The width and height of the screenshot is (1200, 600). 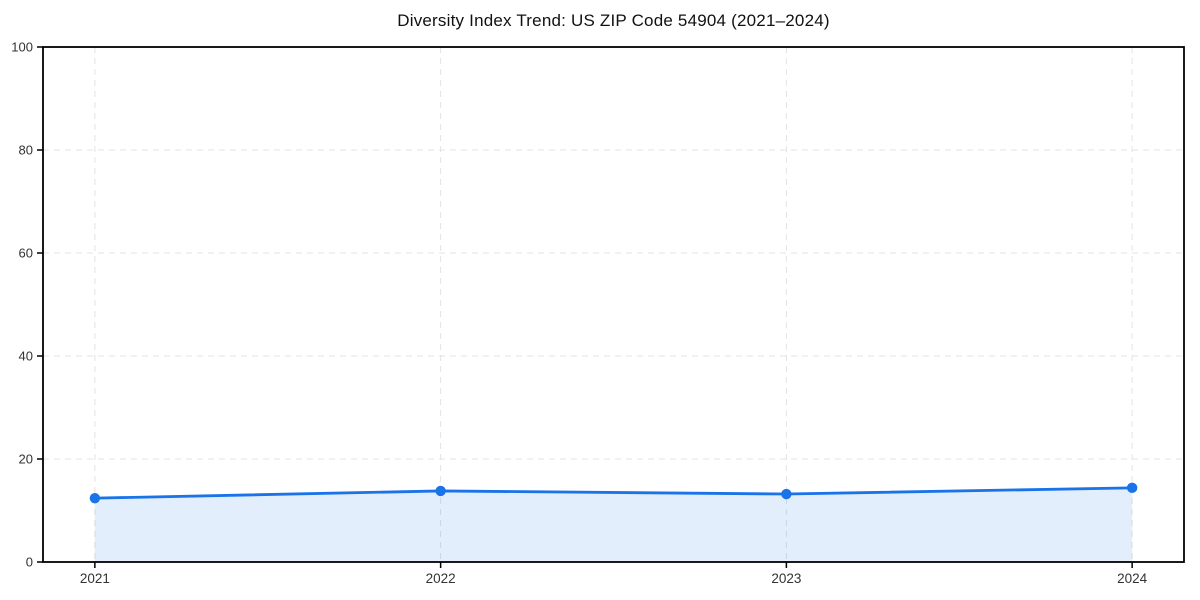 What do you see at coordinates (22, 47) in the screenshot?
I see `y-axis-tick-label: 100` at bounding box center [22, 47].